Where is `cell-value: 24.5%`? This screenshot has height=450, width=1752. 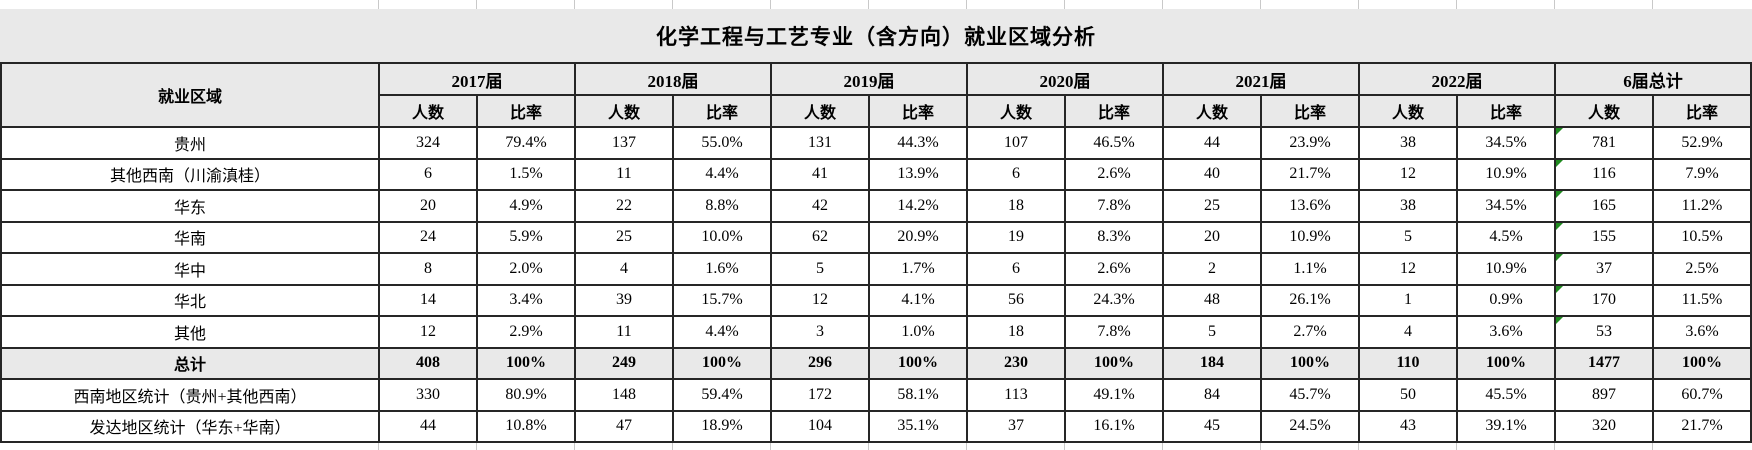 cell-value: 24.5% is located at coordinates (1310, 426).